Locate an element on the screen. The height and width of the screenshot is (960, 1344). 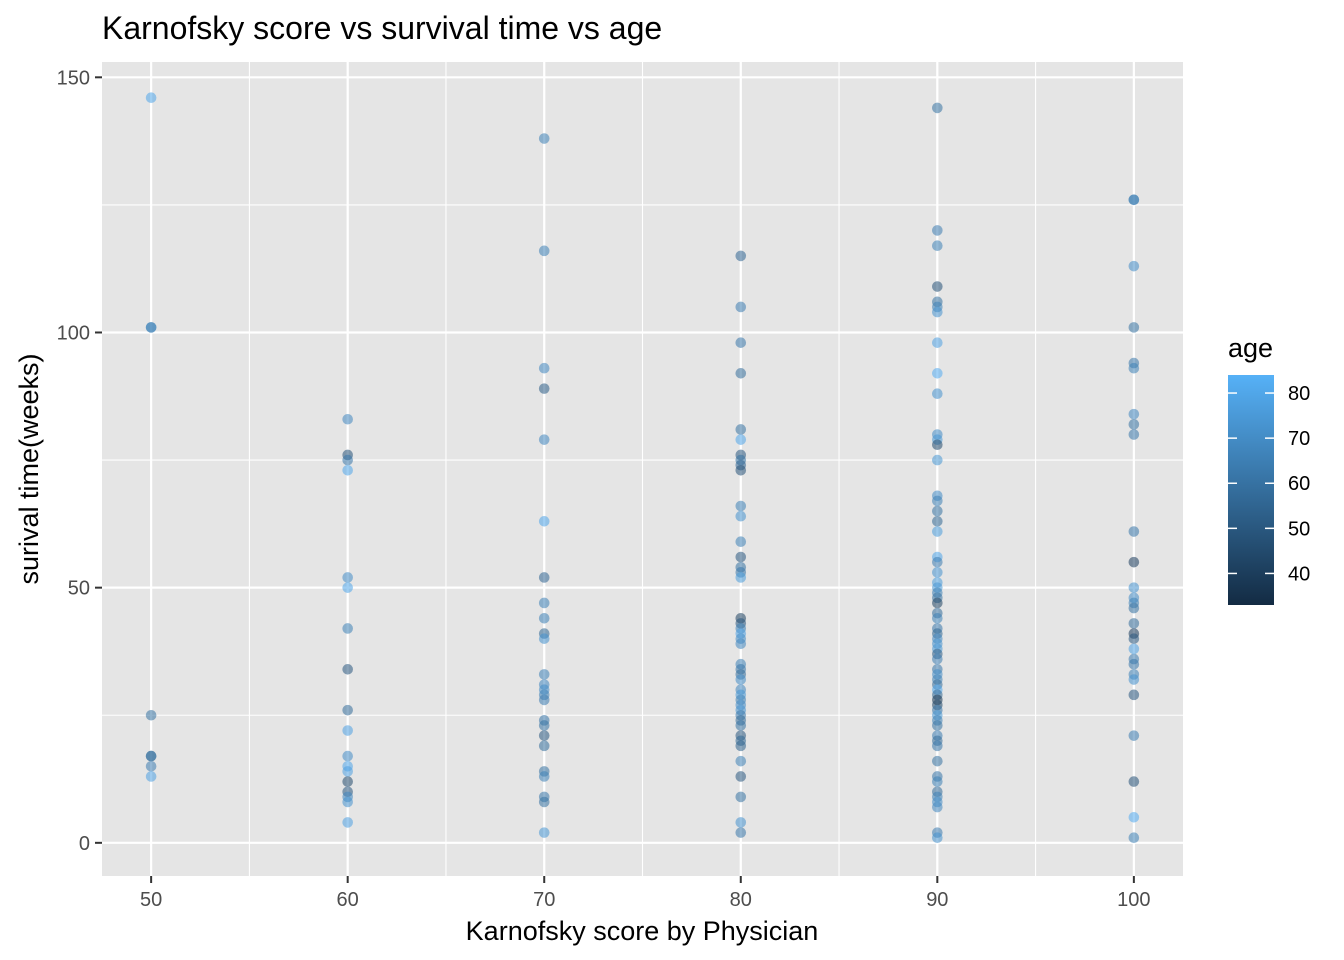
x-tick-label: 90 is located at coordinates (937, 900).